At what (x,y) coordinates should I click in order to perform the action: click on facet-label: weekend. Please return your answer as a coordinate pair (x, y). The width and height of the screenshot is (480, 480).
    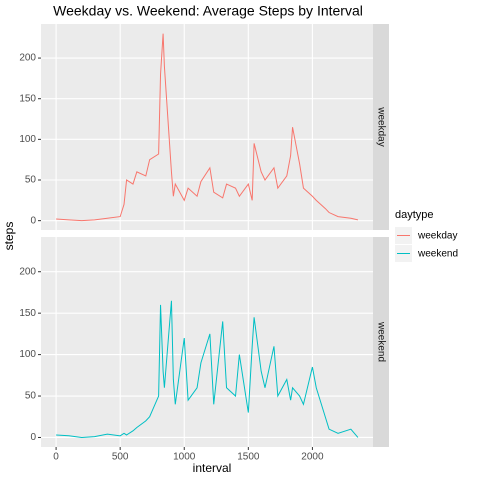
    Looking at the image, I should click on (380, 341).